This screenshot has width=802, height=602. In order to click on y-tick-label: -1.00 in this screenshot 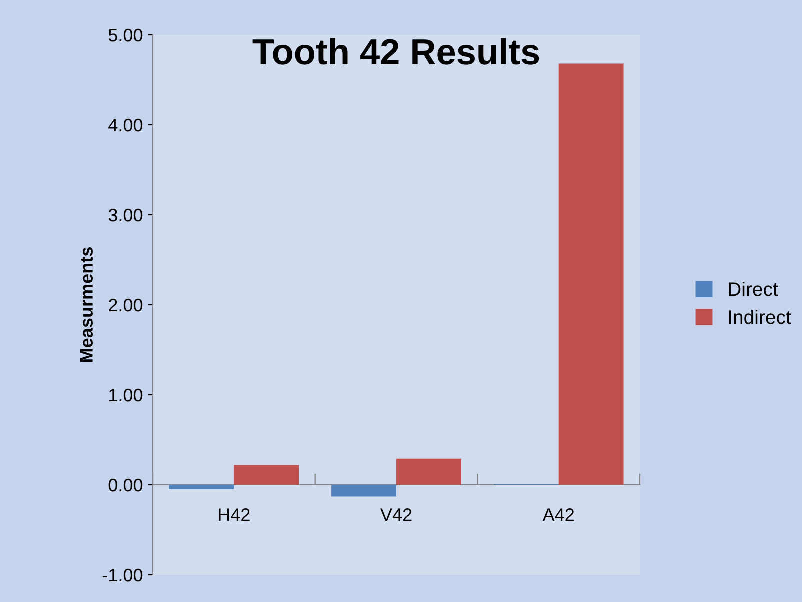, I will do `click(122, 575)`.